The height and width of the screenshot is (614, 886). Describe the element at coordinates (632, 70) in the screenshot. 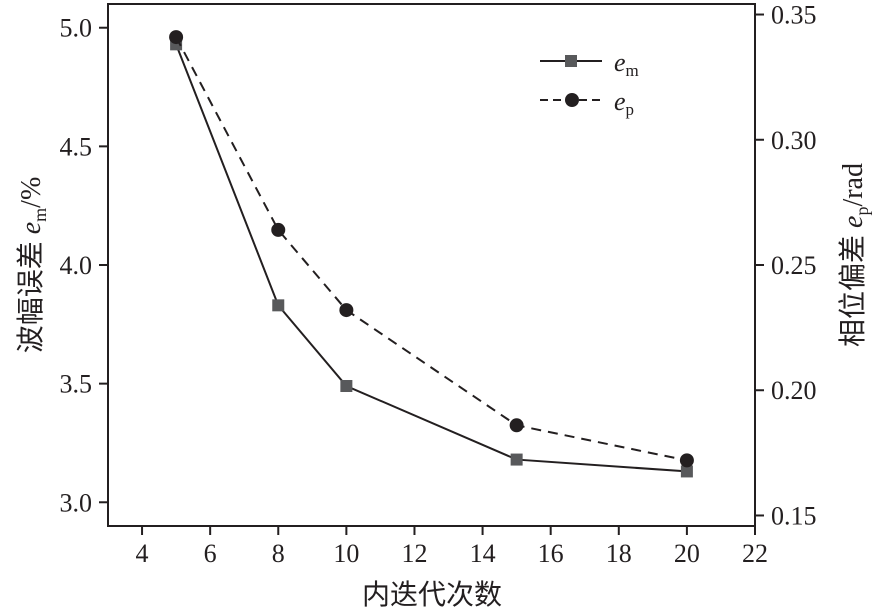

I see `legend-label-em-sub: m` at that location.